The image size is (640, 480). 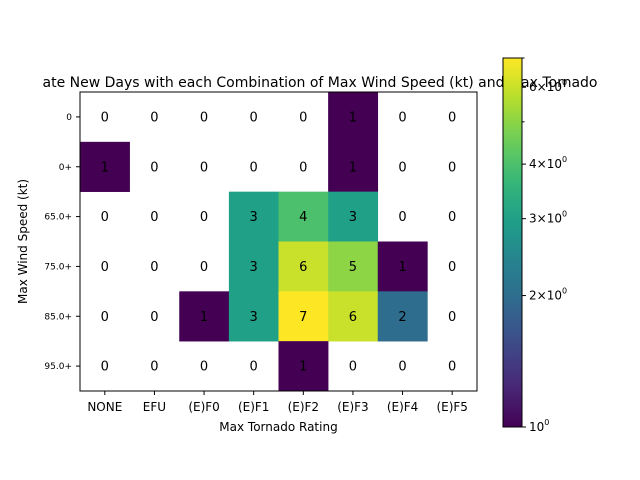 I want to click on x-axis: NONE EFU (E)F0 (E)F1 (E)F2 (E)F3 (E)F4 (E)F5, so click(x=277, y=402).